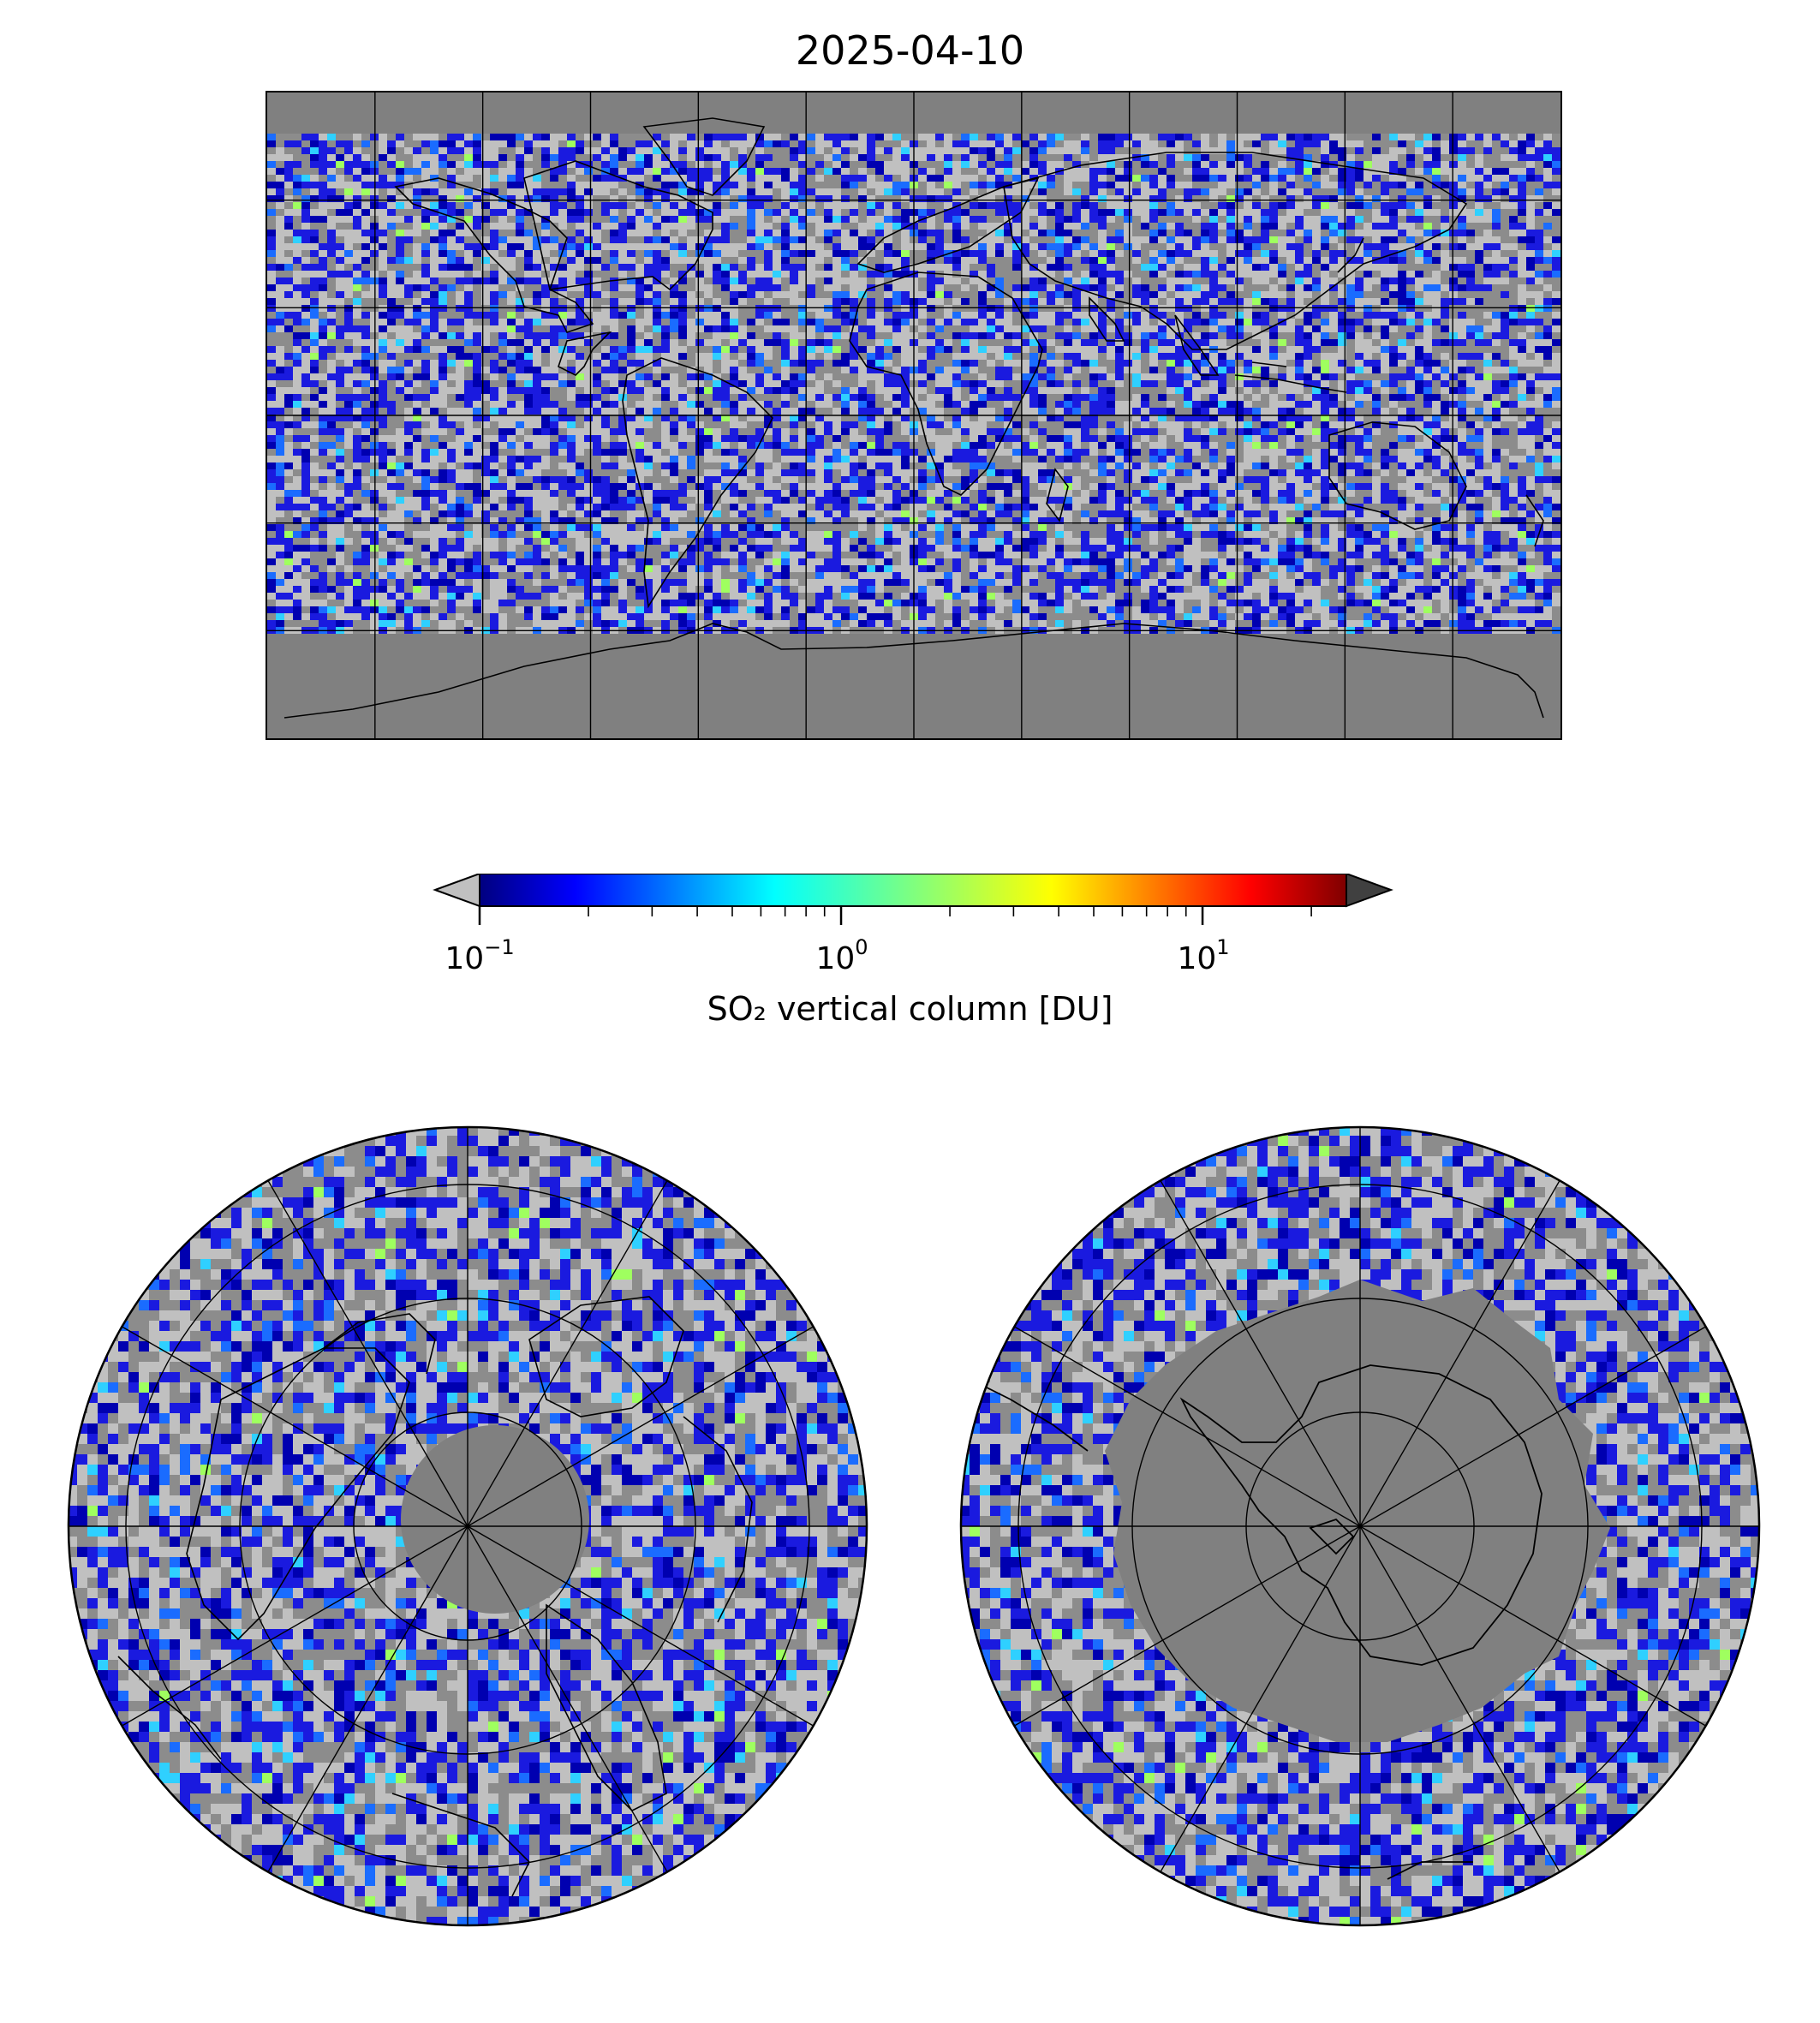  What do you see at coordinates (910, 1009) in the screenshot?
I see `colorbar-label: SO₂ vertical column [DU]` at bounding box center [910, 1009].